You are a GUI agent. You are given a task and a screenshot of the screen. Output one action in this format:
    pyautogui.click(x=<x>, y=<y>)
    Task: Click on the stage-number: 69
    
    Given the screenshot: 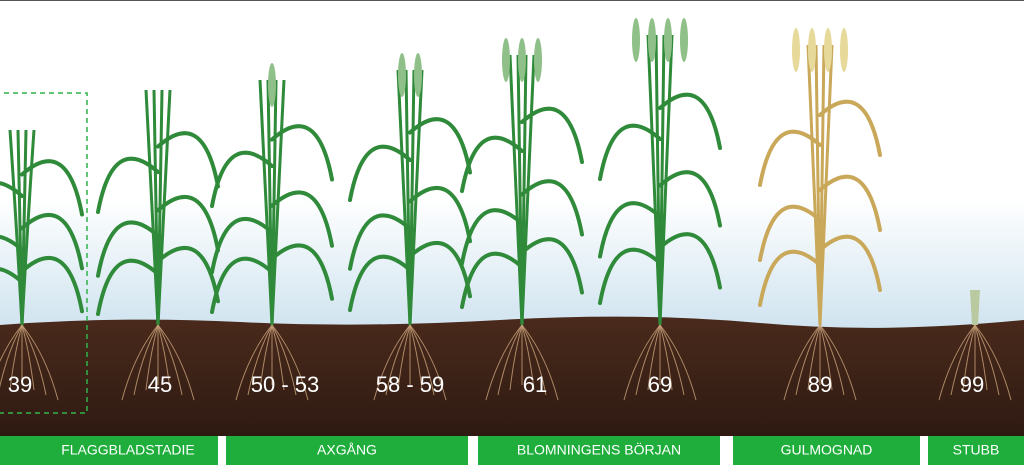 What is the action you would take?
    pyautogui.click(x=660, y=384)
    